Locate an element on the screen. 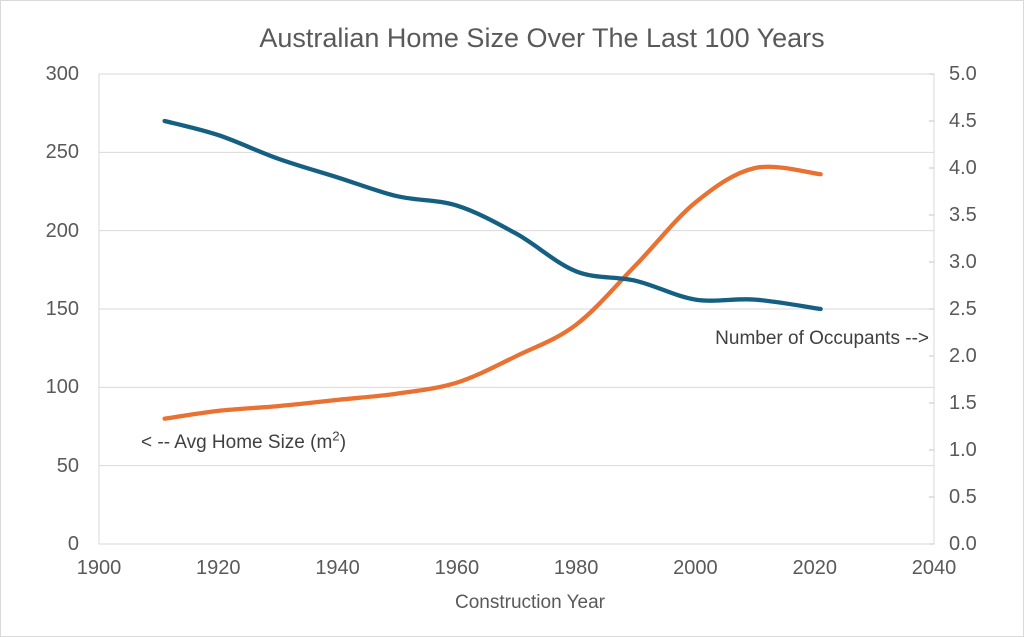 This screenshot has height=637, width=1024. x-axis-title: Construction Year is located at coordinates (530, 602).